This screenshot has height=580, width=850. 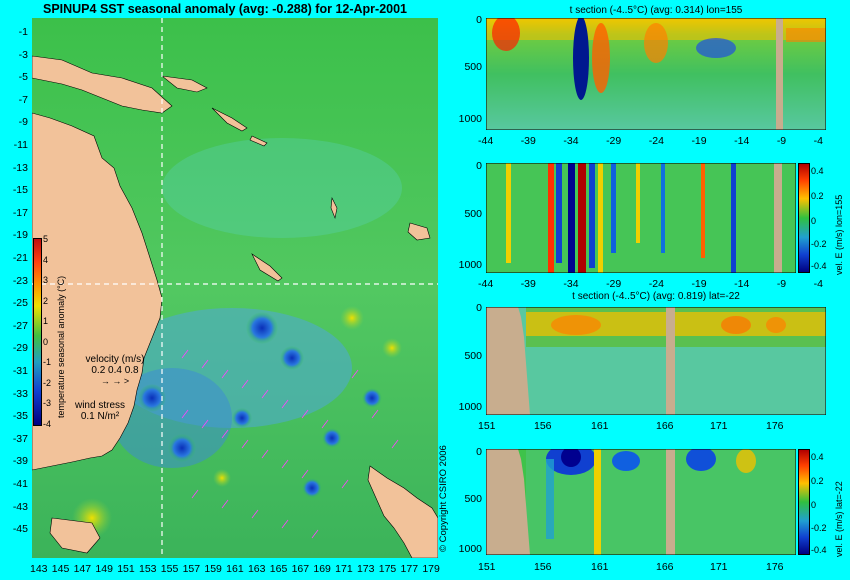 I want to click on lon-tick: 155, so click(x=169, y=569).